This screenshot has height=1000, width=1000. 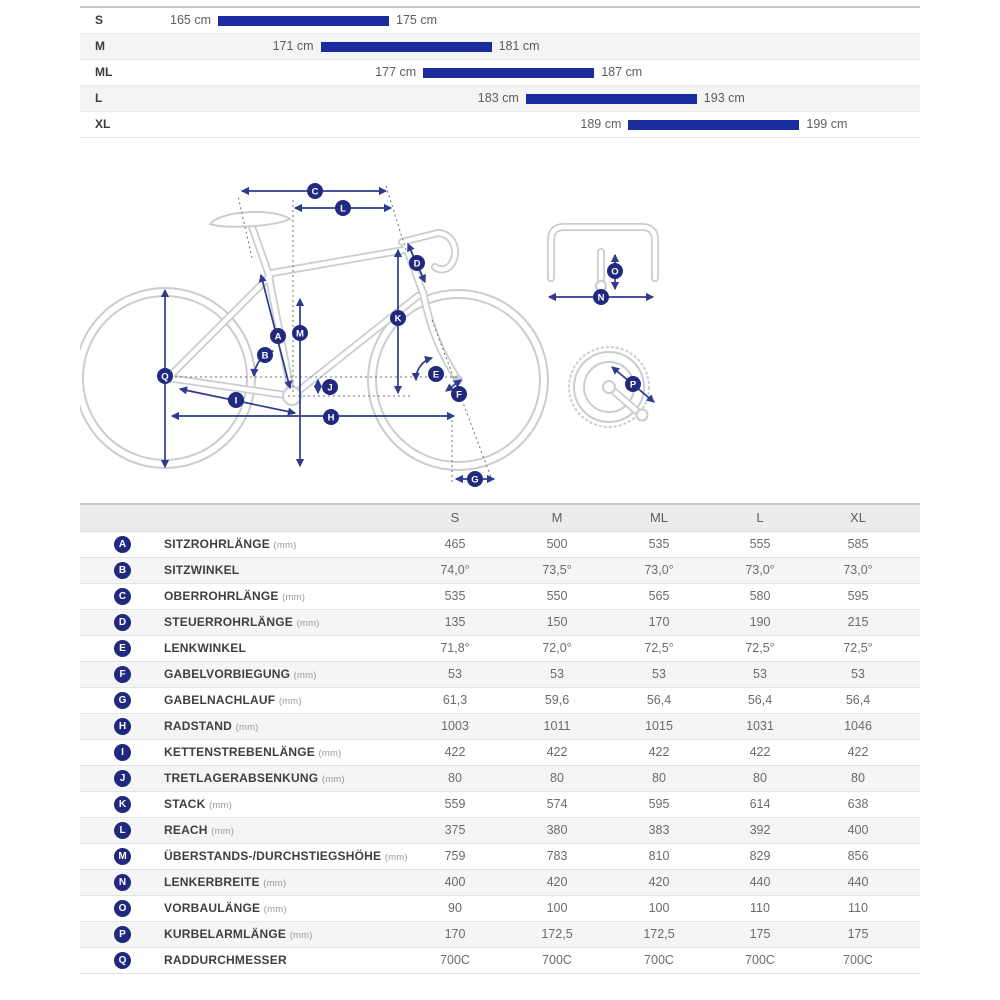 What do you see at coordinates (122, 544) in the screenshot?
I see `row-letter-badge: A` at bounding box center [122, 544].